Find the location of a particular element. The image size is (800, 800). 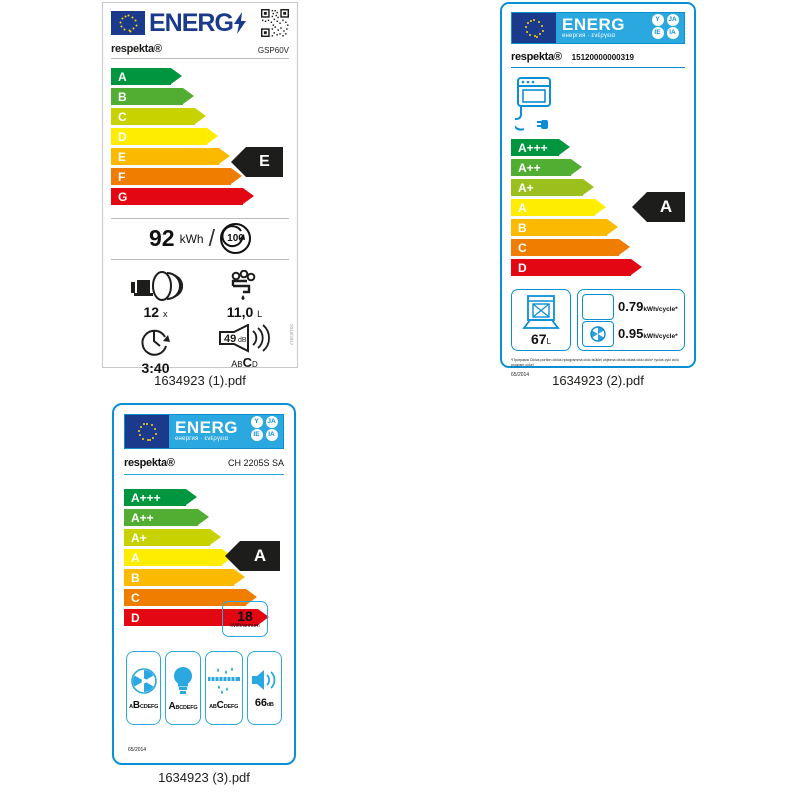

spec-value: 12 x is located at coordinates (155, 312).